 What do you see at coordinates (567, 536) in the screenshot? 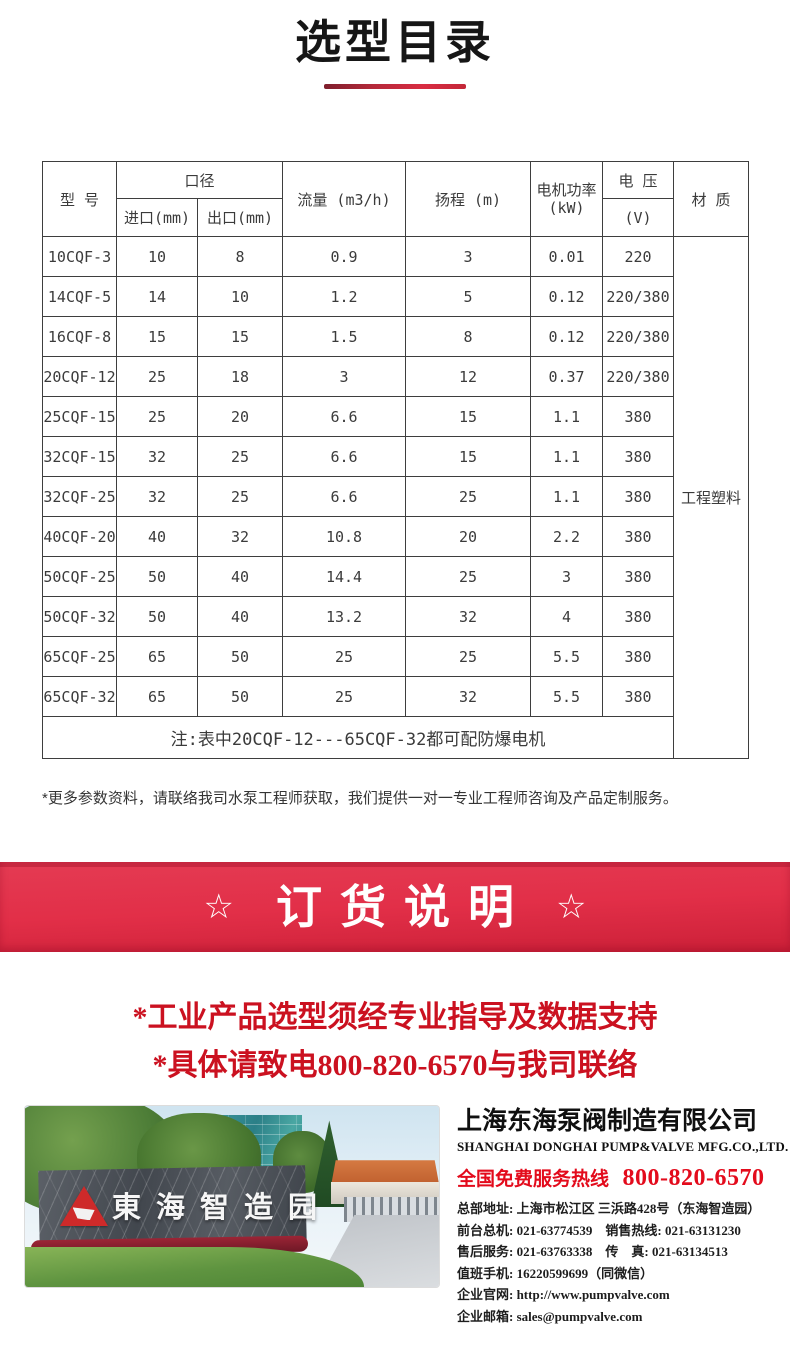
I see `cell-power: 2.2` at bounding box center [567, 536].